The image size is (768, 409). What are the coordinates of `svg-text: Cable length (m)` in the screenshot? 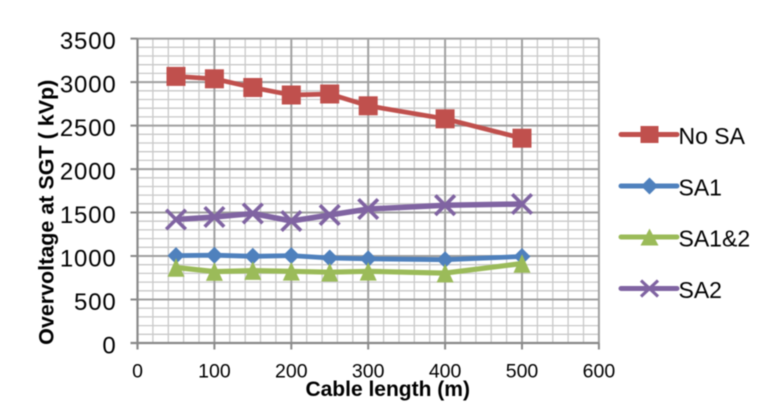 It's located at (387, 389).